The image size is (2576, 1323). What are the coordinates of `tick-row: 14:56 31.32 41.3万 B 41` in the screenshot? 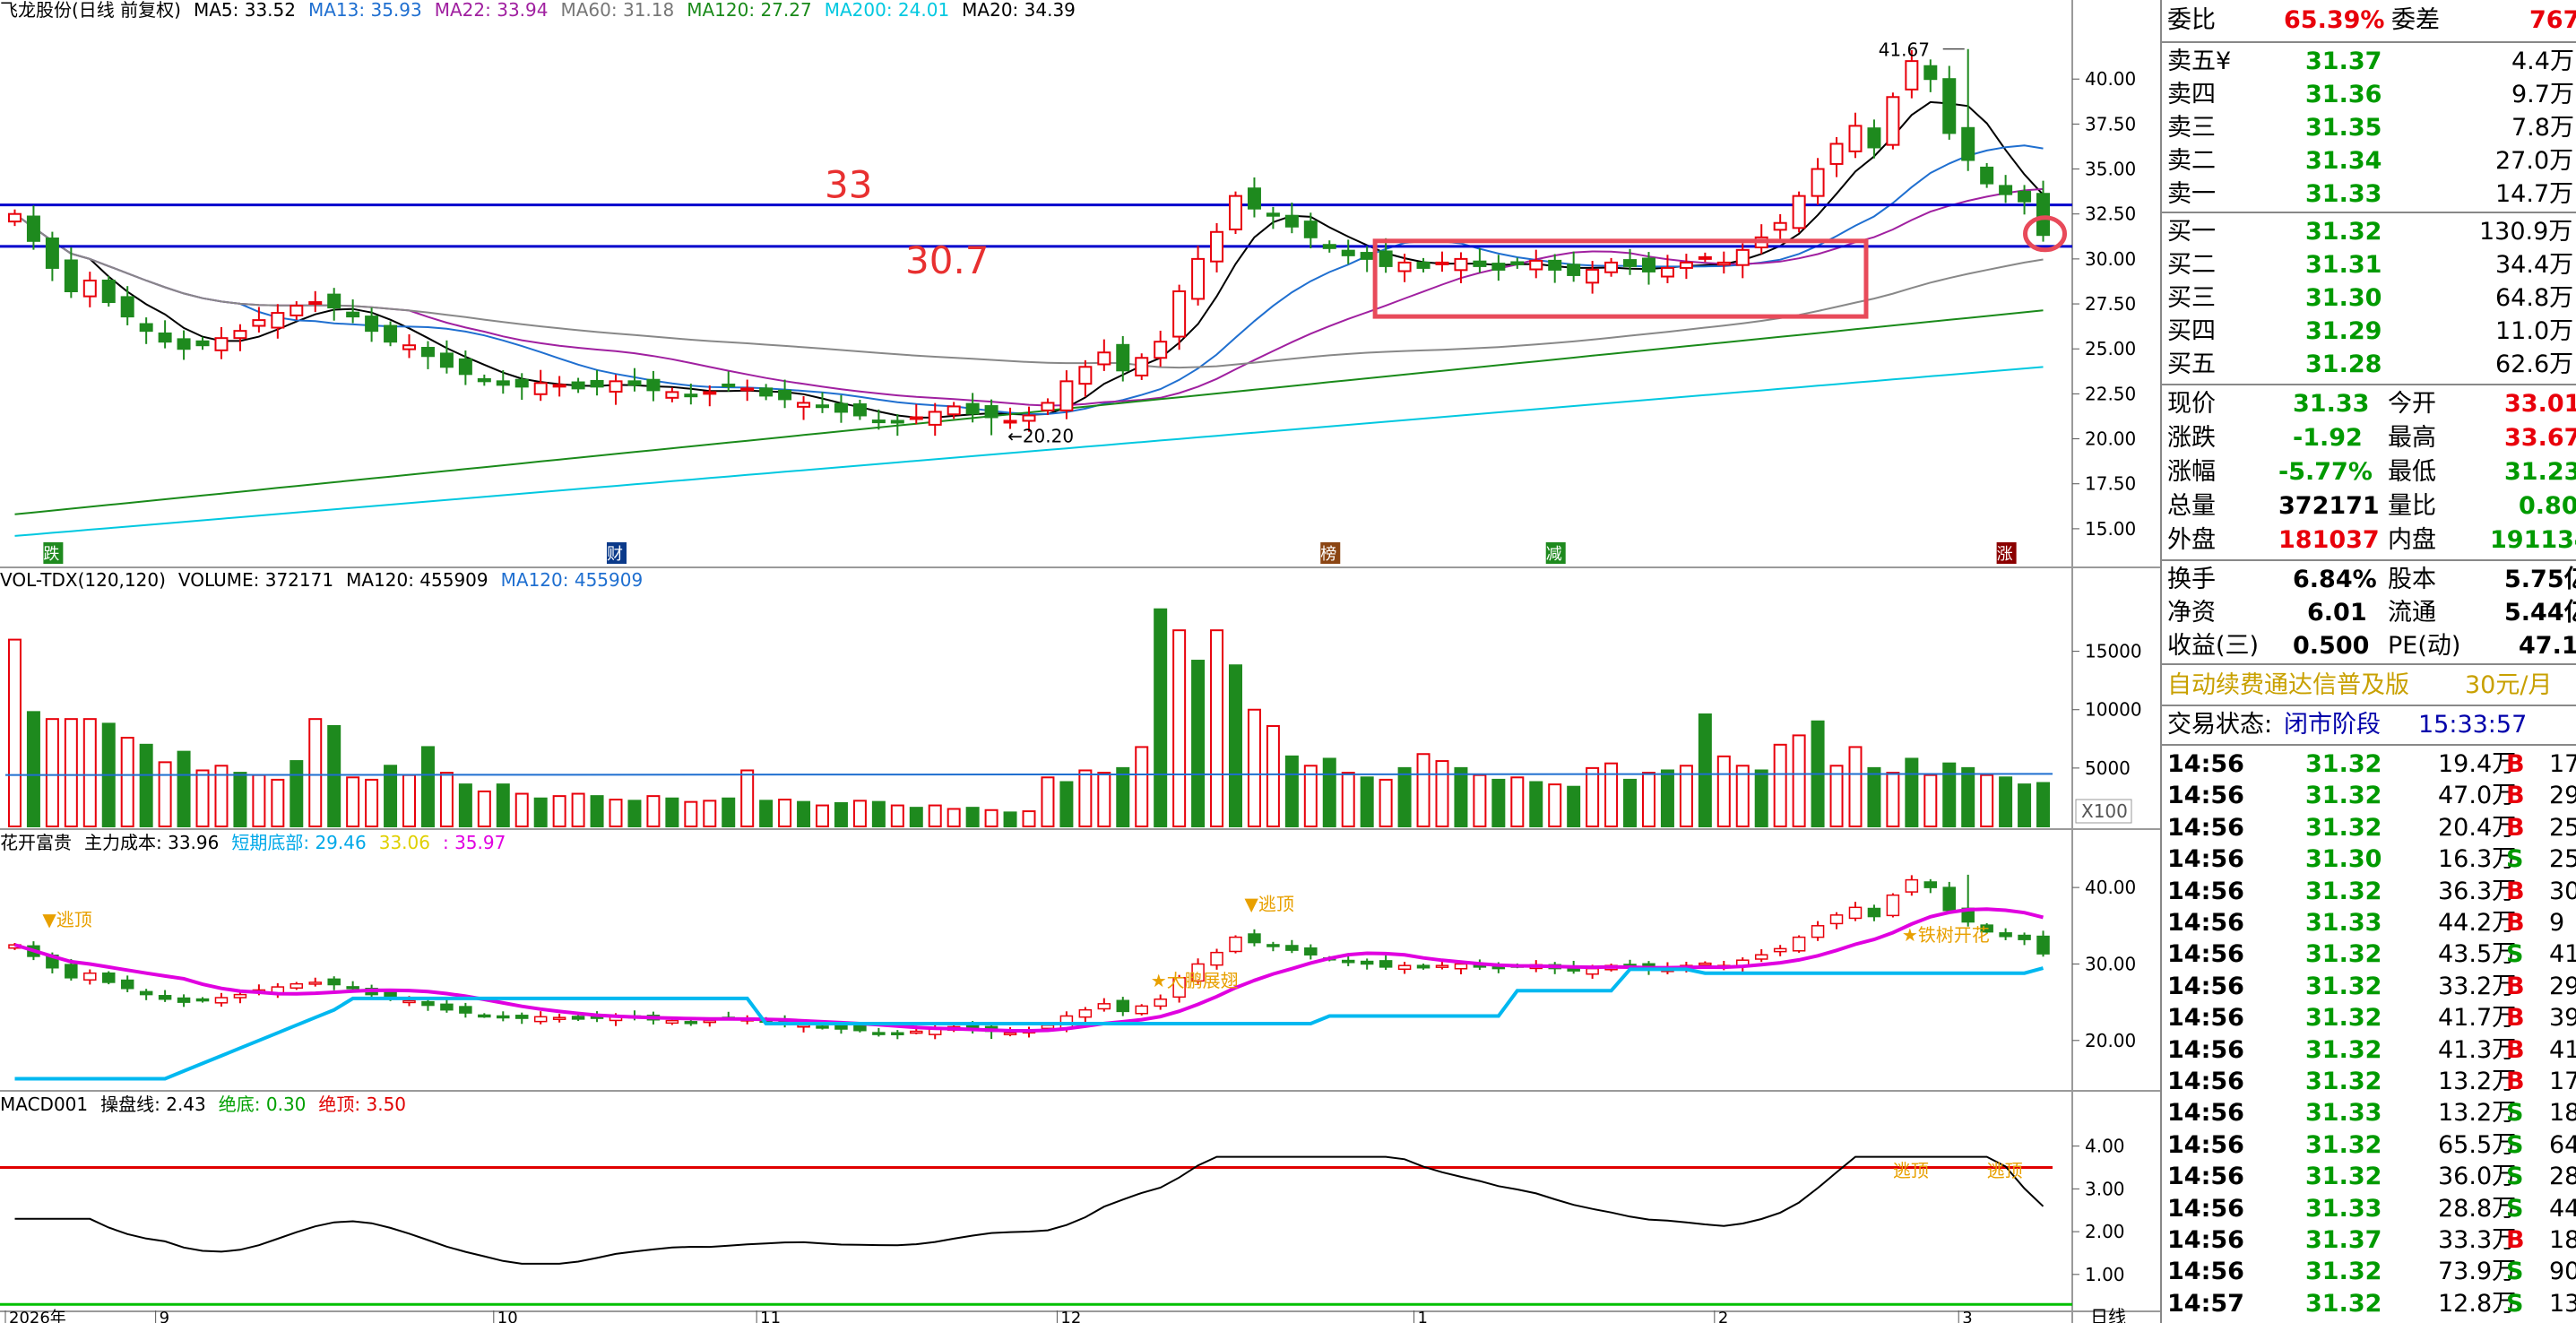 It's located at (2369, 1050).